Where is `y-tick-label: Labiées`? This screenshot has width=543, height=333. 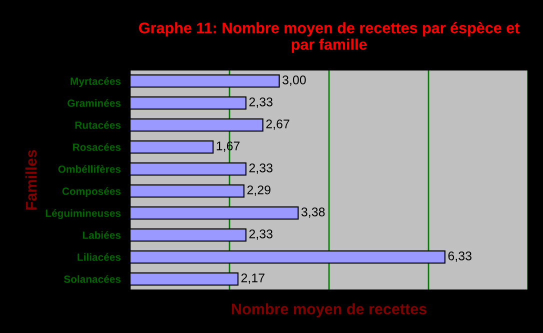 y-tick-label: Labiées is located at coordinates (101, 235).